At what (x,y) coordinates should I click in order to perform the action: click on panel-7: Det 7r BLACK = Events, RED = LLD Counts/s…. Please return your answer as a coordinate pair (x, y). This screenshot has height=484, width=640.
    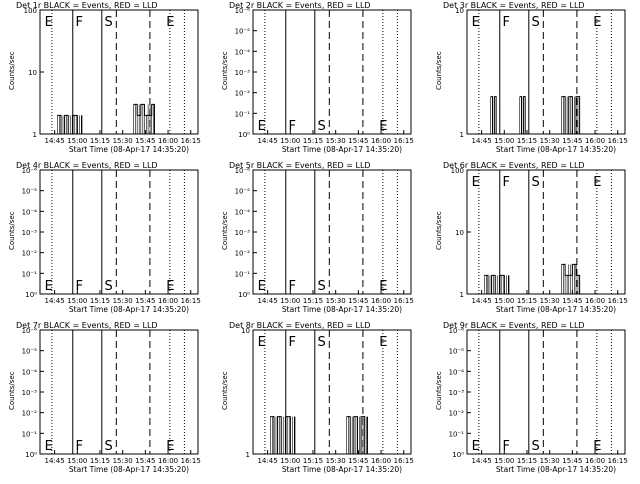
    Looking at the image, I should click on (104, 397).